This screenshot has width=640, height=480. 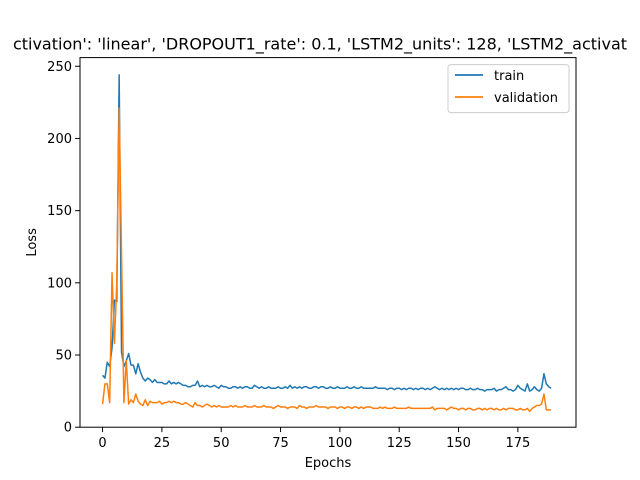 What do you see at coordinates (63, 248) in the screenshot?
I see `y-axis-ticks: 0 50 100 150 200 250` at bounding box center [63, 248].